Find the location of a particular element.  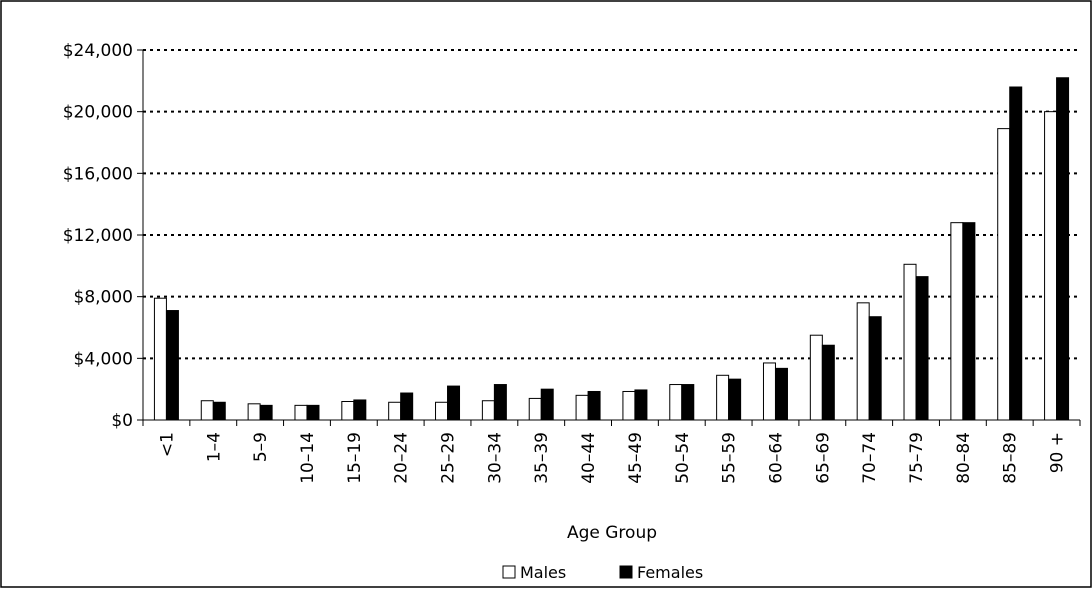

legend-label-males: Males is located at coordinates (543, 572).